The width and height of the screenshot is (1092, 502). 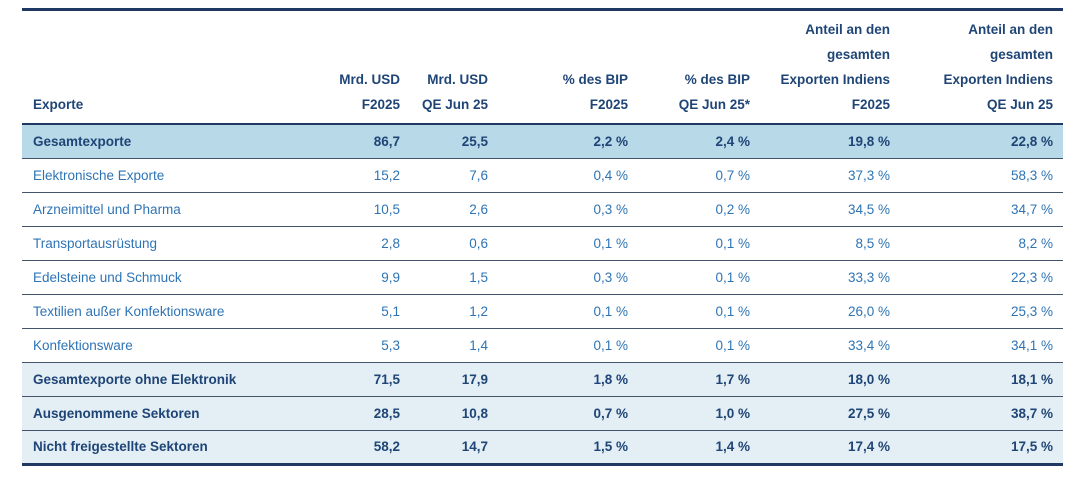 I want to click on col-header-exporte: Exporte, so click(x=161, y=67).